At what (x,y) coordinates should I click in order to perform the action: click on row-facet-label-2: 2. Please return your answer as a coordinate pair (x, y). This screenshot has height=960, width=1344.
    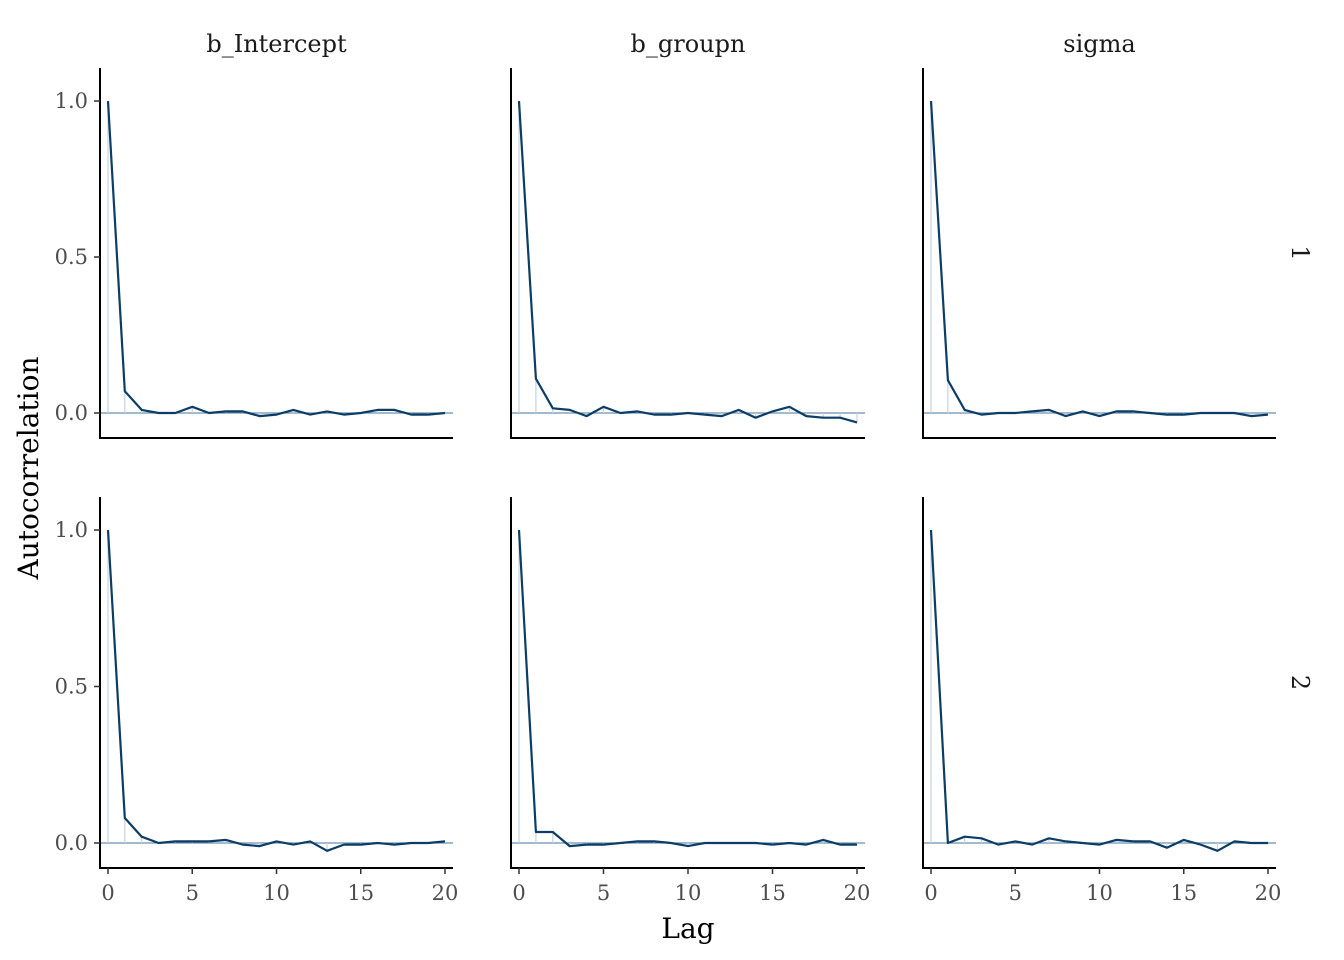
    Looking at the image, I should click on (1300, 682).